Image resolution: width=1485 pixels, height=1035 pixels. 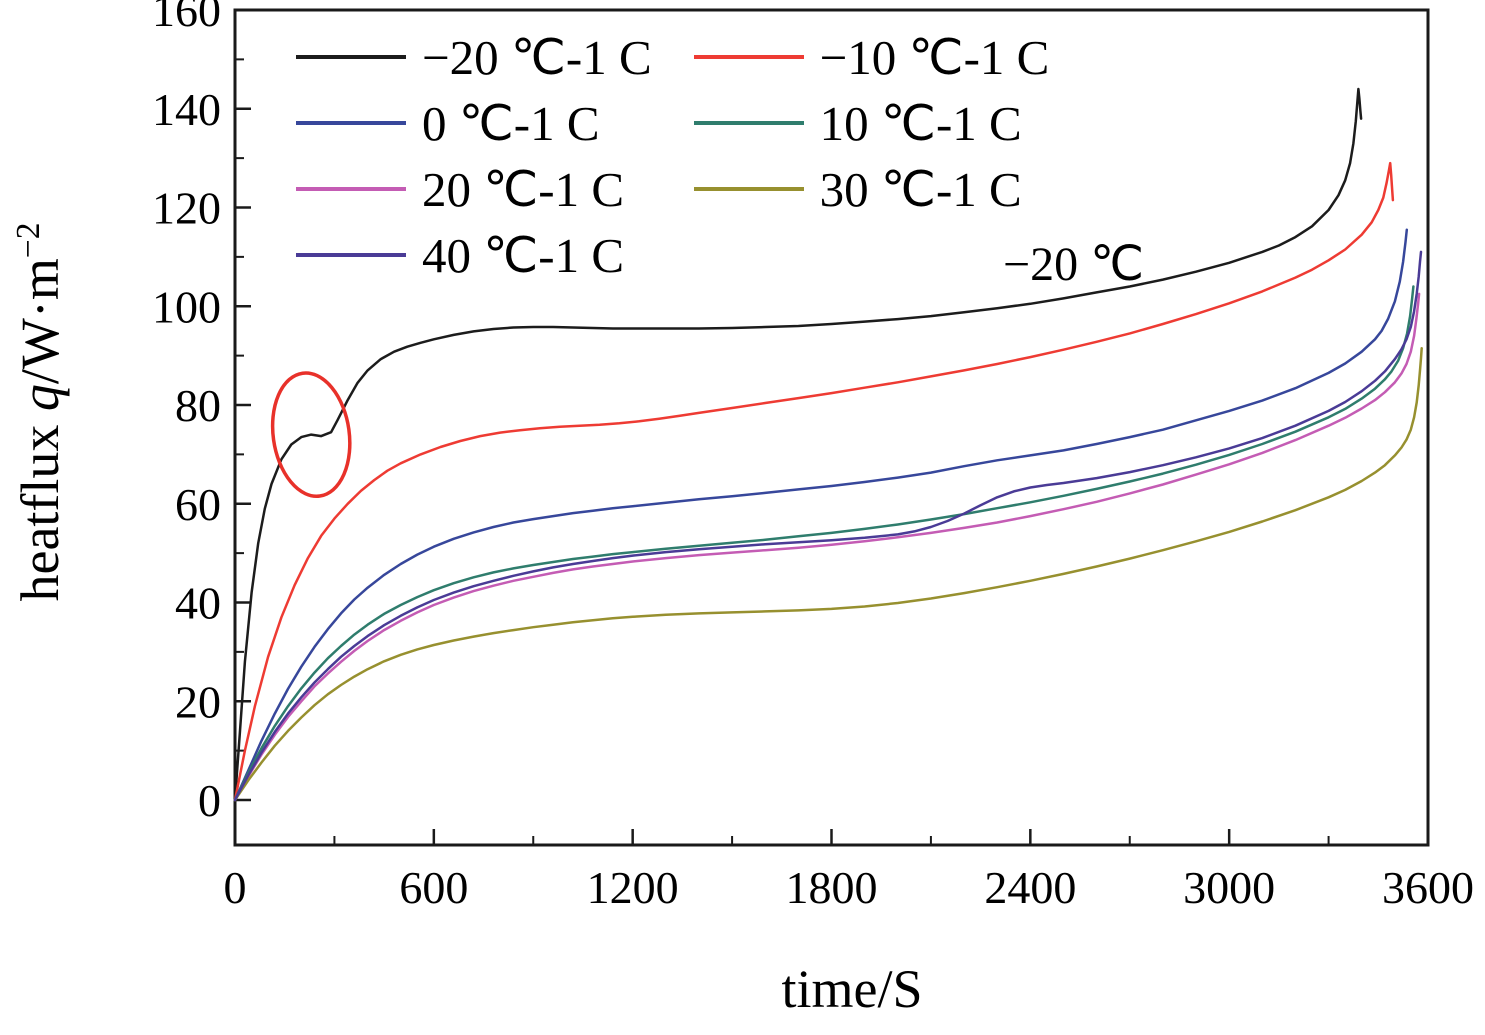 What do you see at coordinates (186, 306) in the screenshot?
I see `y-tick-label: 100` at bounding box center [186, 306].